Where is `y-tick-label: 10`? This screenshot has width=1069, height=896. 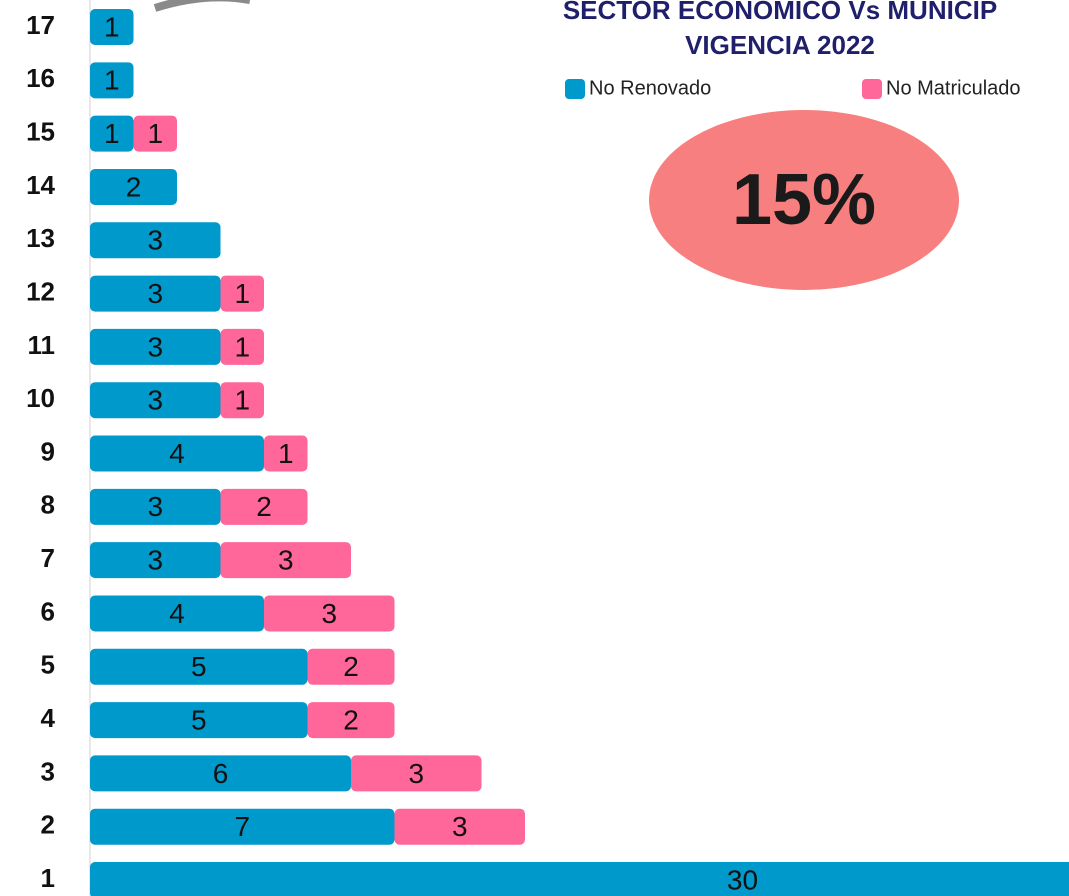
y-tick-label: 10 is located at coordinates (40, 398).